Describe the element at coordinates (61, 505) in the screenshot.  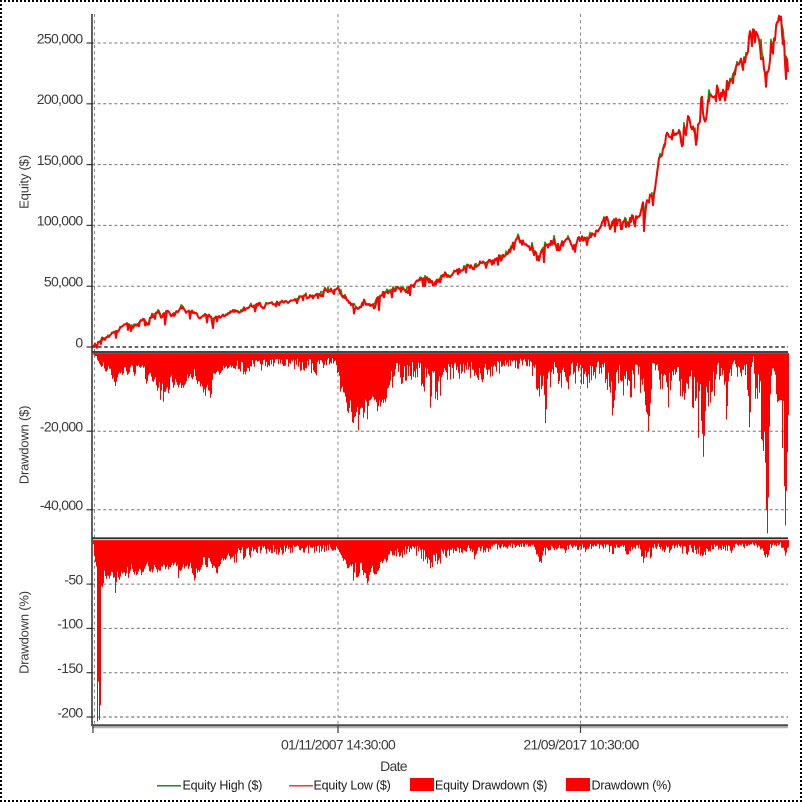
I see `svg-text: -40,000` at that location.